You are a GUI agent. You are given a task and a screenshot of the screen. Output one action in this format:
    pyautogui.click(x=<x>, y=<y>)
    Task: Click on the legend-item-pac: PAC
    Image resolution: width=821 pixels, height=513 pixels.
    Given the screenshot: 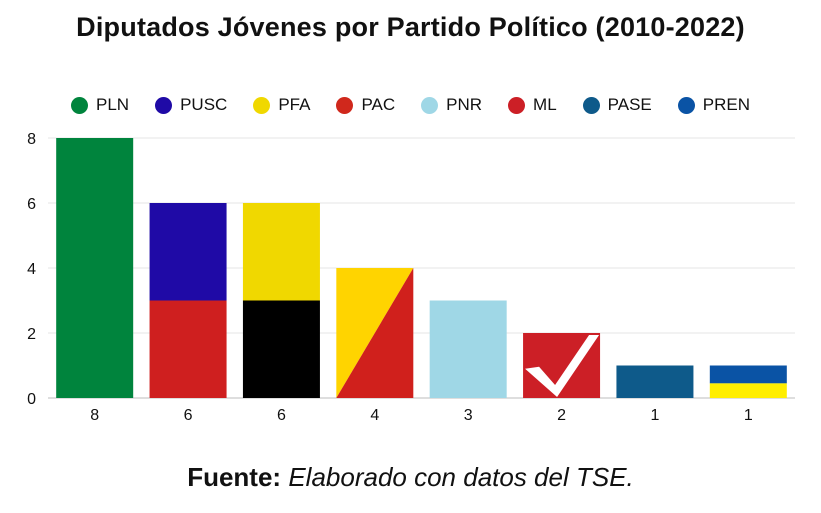 What is the action you would take?
    pyautogui.click(x=365, y=105)
    